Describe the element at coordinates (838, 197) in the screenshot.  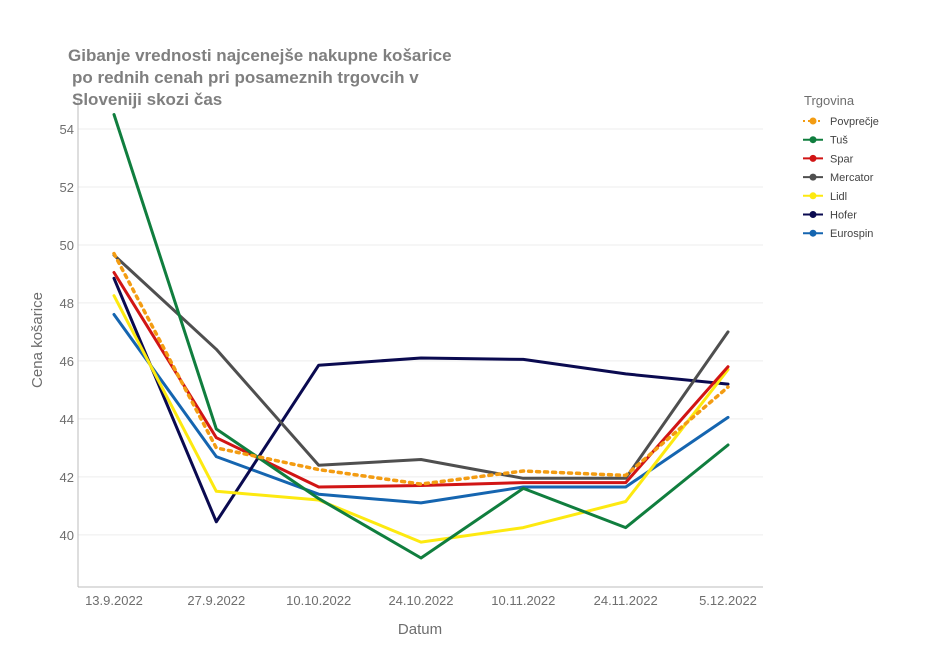
I see `legend-label: Lidl` at that location.